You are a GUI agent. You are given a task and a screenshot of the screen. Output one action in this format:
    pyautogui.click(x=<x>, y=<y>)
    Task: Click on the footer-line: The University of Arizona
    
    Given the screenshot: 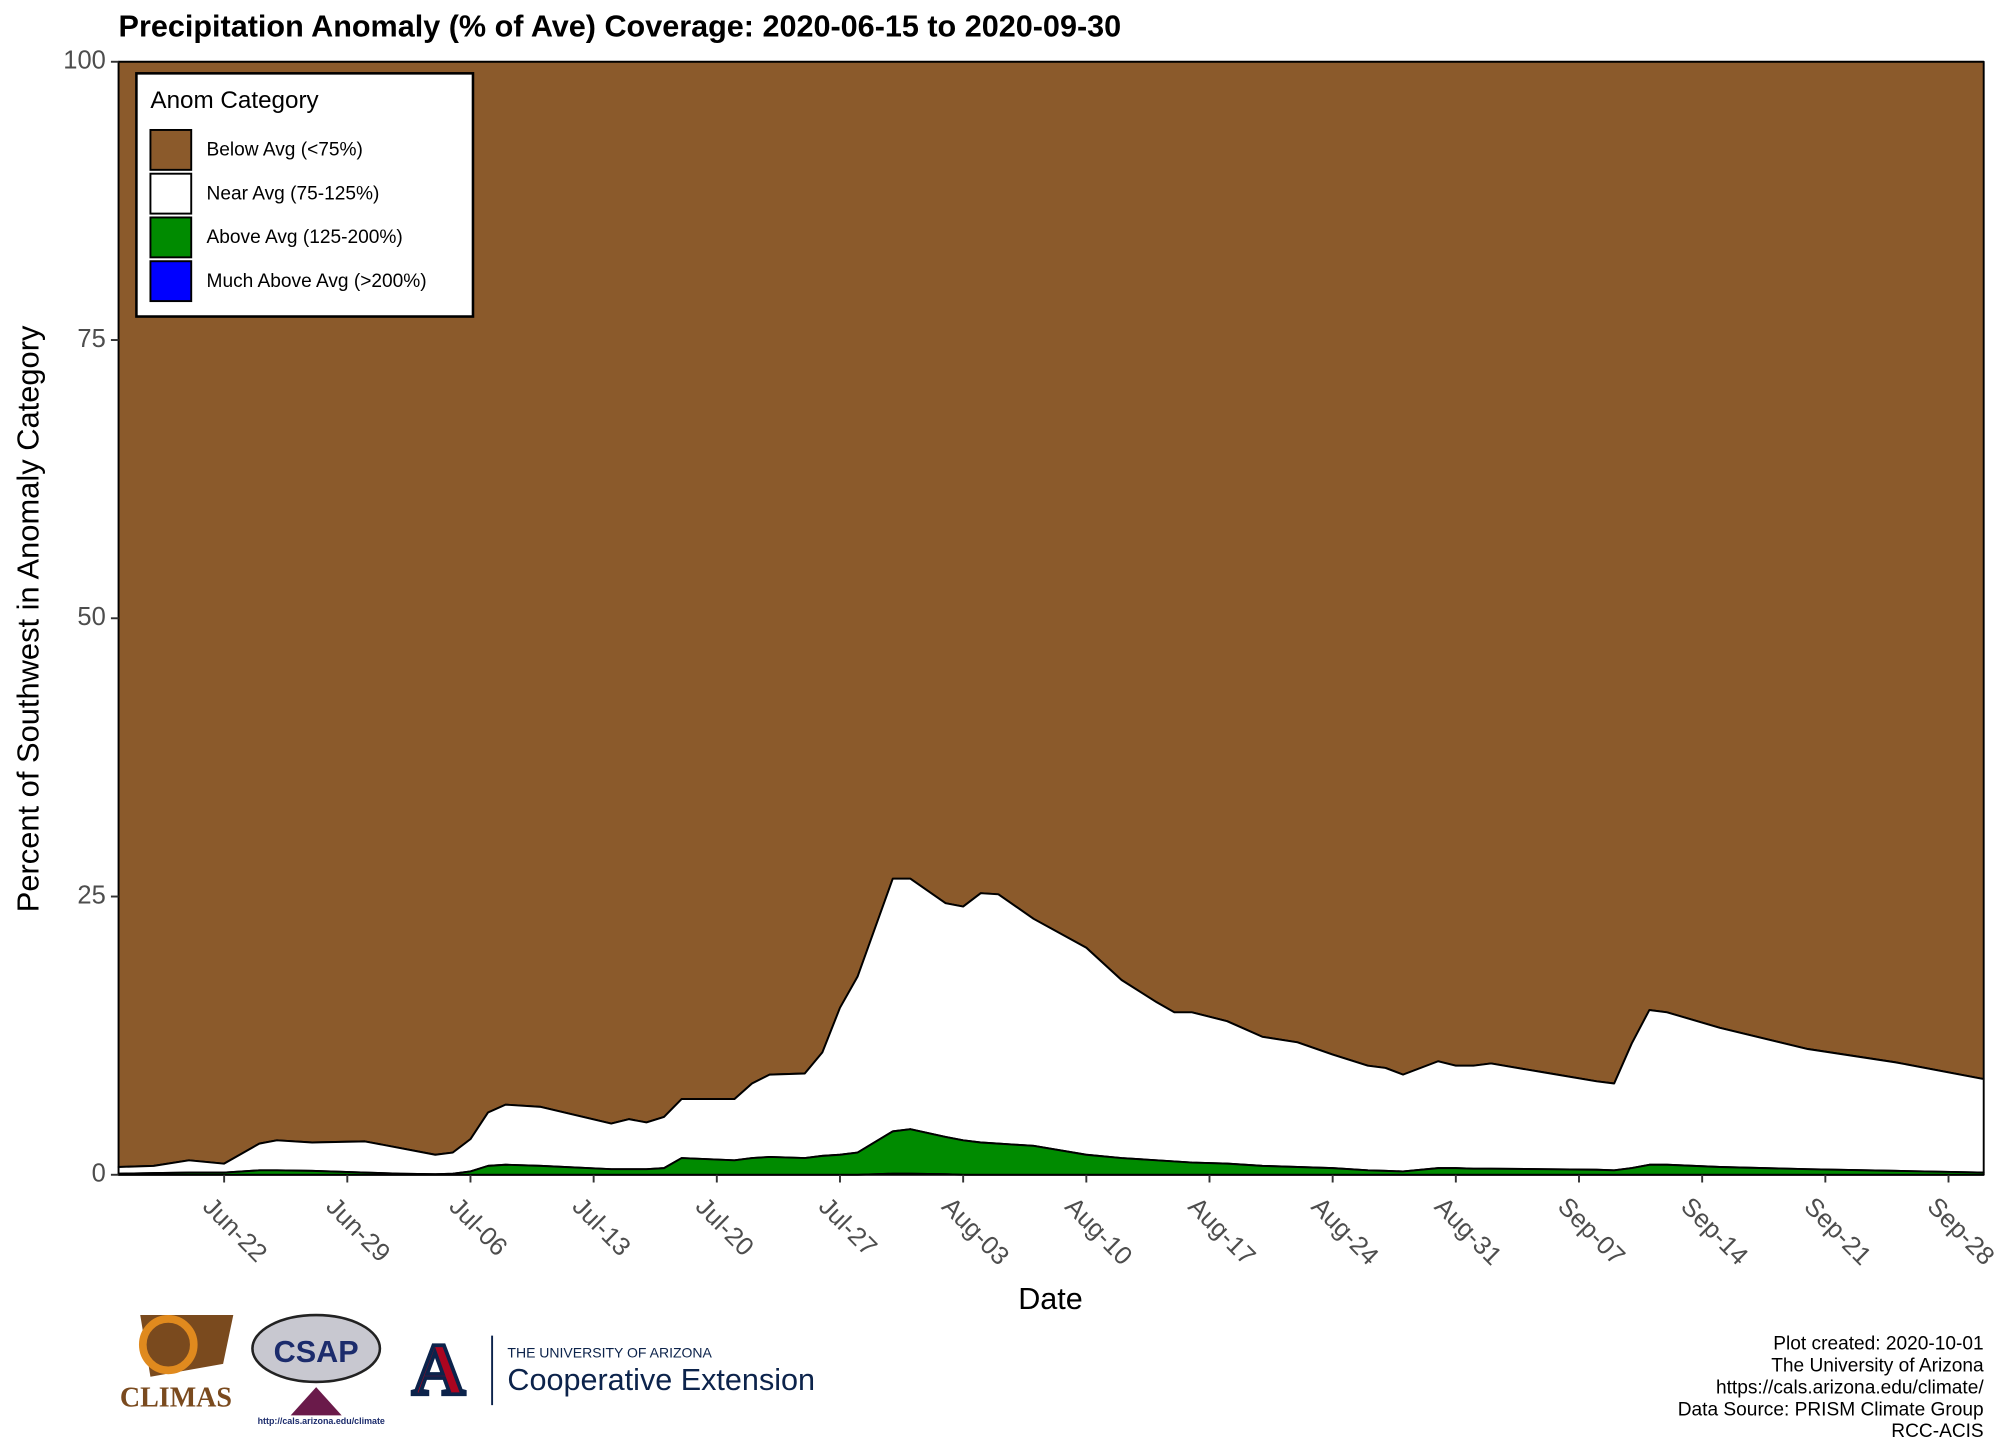 What is the action you would take?
    pyautogui.click(x=1877, y=1366)
    